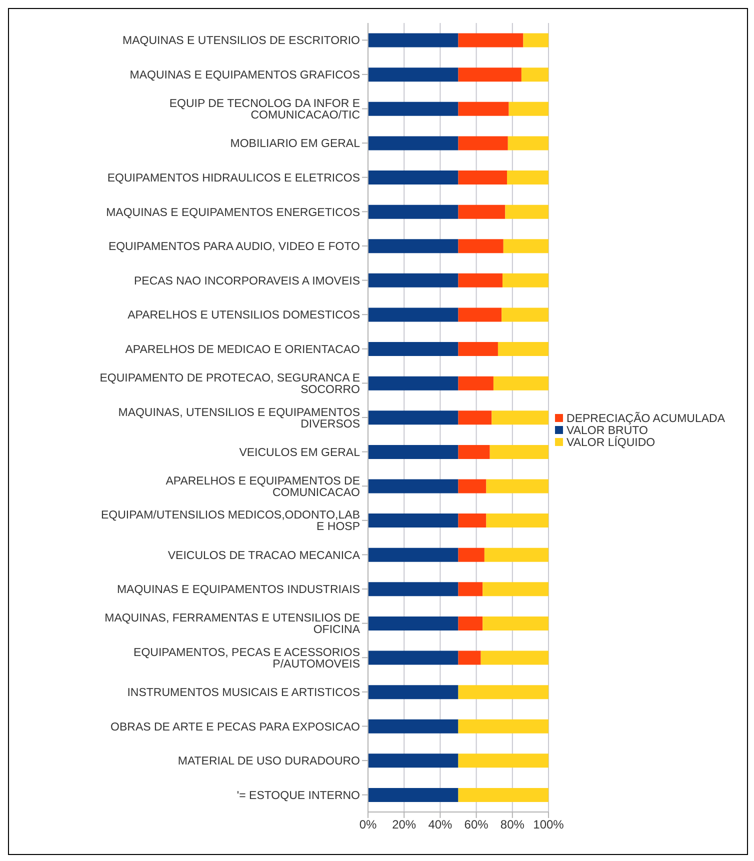  What do you see at coordinates (440, 825) in the screenshot?
I see `x-tick-label: 40%` at bounding box center [440, 825].